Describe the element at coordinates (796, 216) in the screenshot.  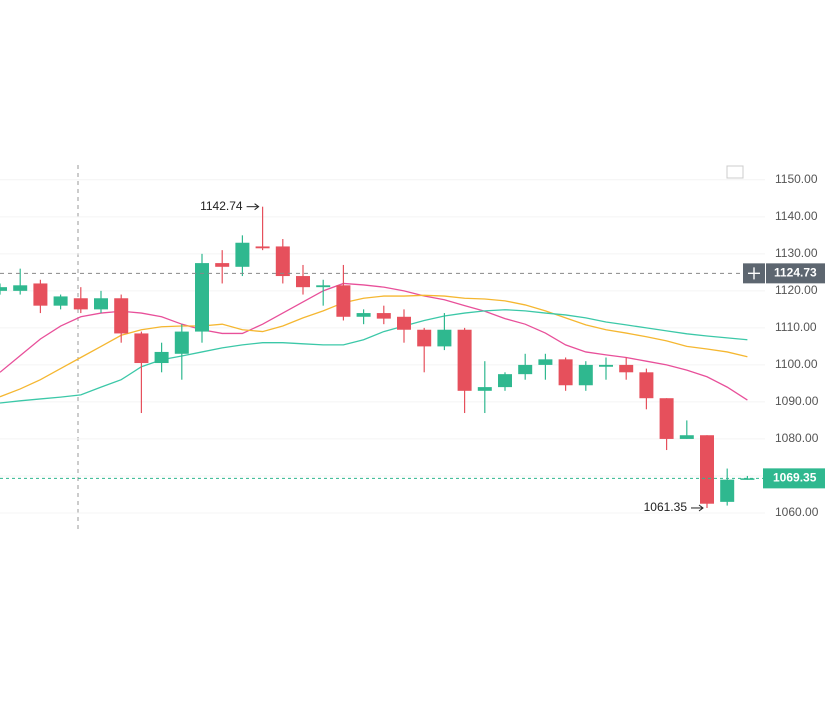
I see `y-tick-label: 1140.00` at that location.